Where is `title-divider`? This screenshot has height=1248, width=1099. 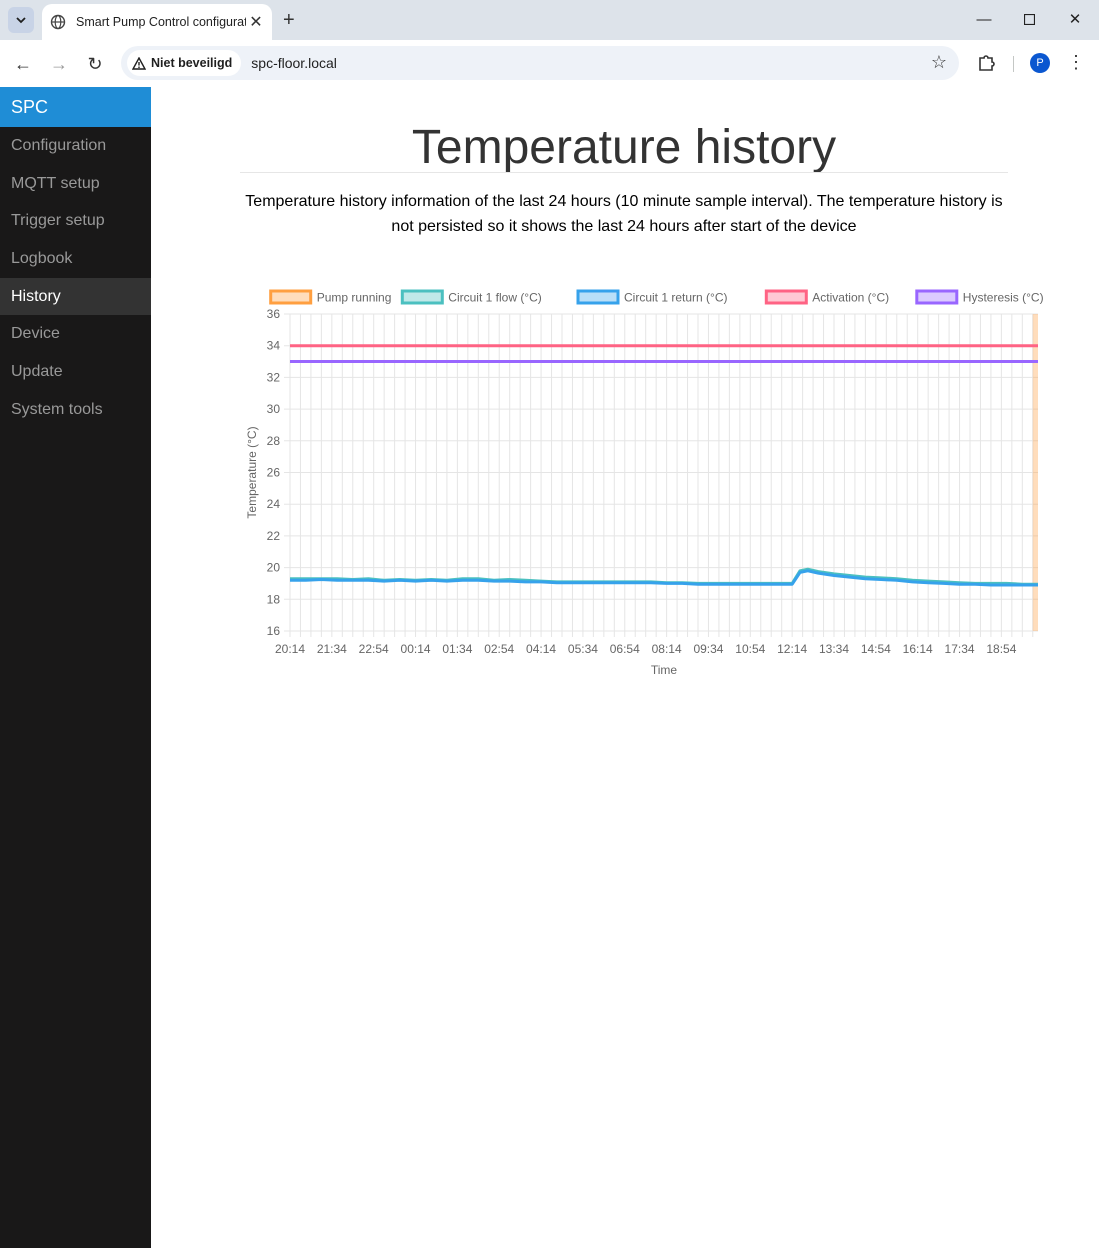 title-divider is located at coordinates (624, 172).